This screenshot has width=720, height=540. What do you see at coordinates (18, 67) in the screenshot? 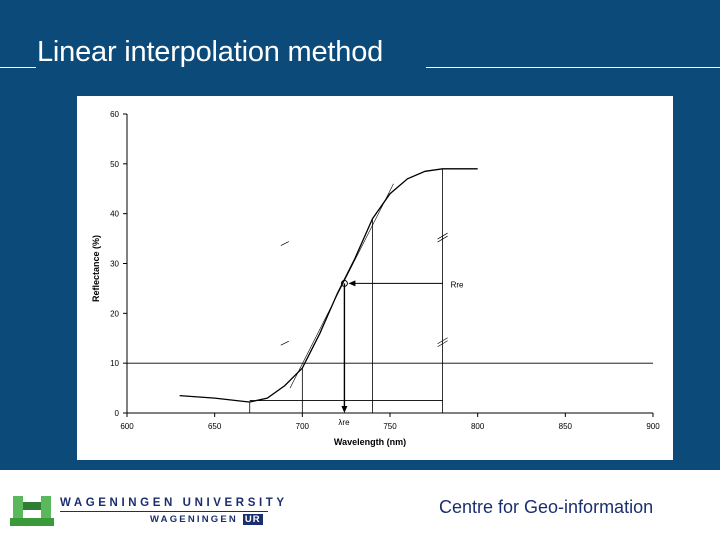
I see `title-rule-left` at bounding box center [18, 67].